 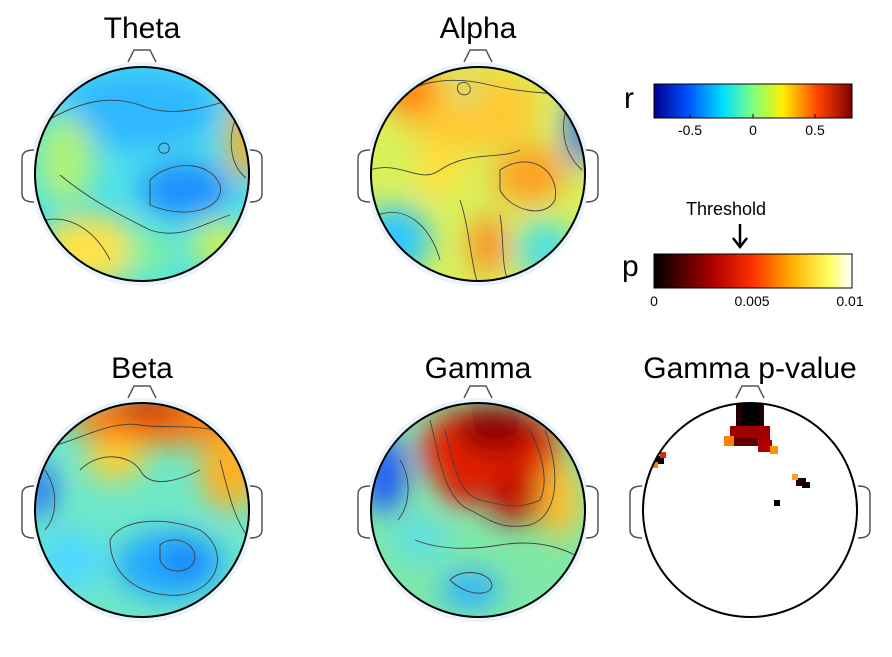 What do you see at coordinates (629, 98) in the screenshot?
I see `colorbar-r-label: r` at bounding box center [629, 98].